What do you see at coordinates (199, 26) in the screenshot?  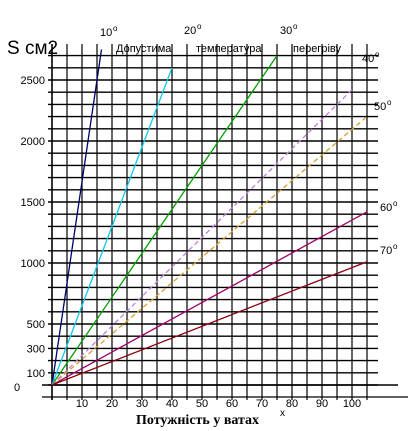 I see `series-degree-20: o` at bounding box center [199, 26].